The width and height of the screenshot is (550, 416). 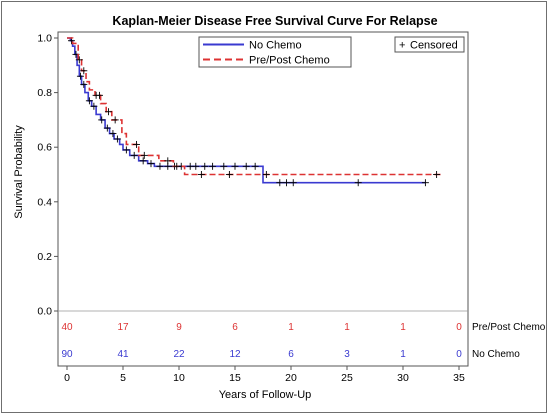 What do you see at coordinates (265, 395) in the screenshot?
I see `x-axis-label: Years of Follow-Up` at bounding box center [265, 395].